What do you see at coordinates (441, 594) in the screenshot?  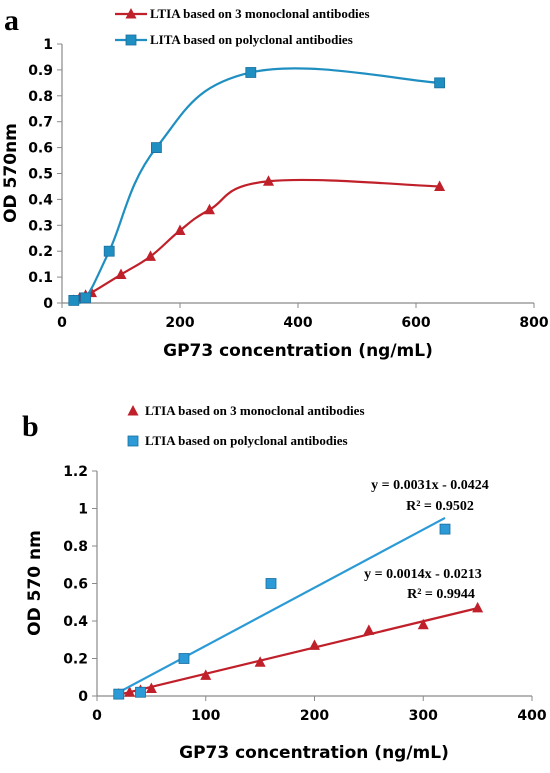 I see `trendline-r2: R² = 0.9944` at bounding box center [441, 594].